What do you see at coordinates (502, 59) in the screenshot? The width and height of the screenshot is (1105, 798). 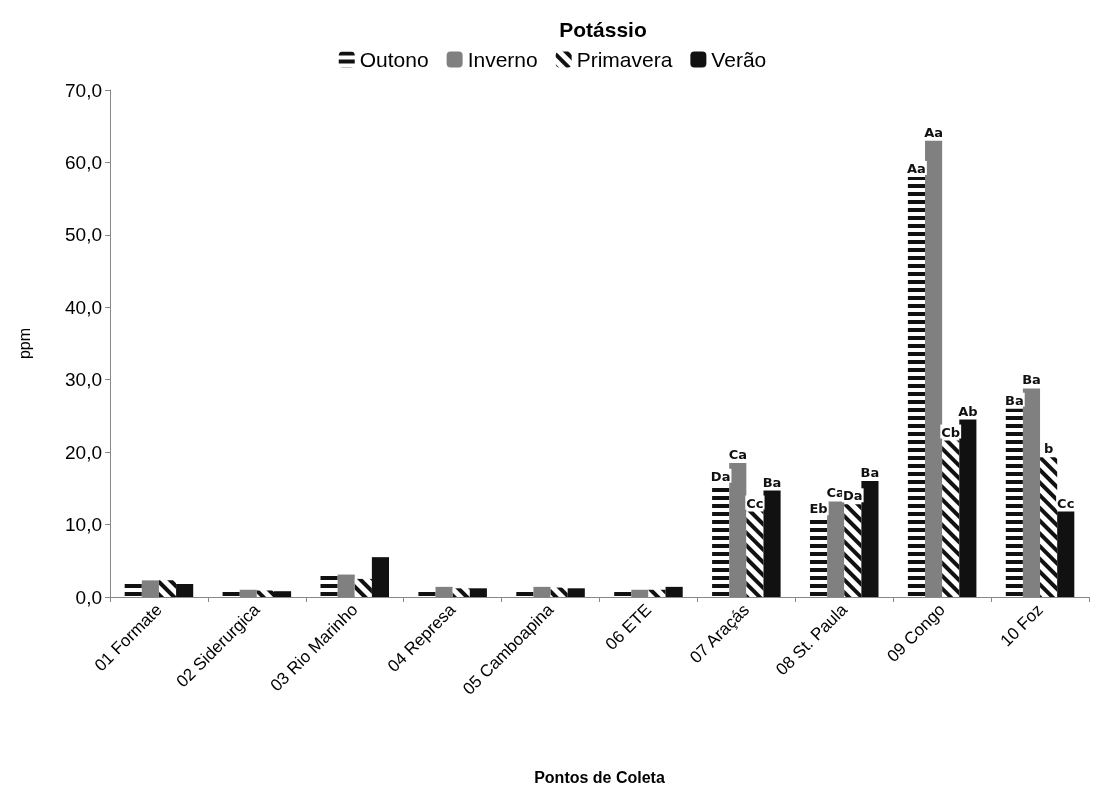 I see `legend-label: Inverno` at bounding box center [502, 59].